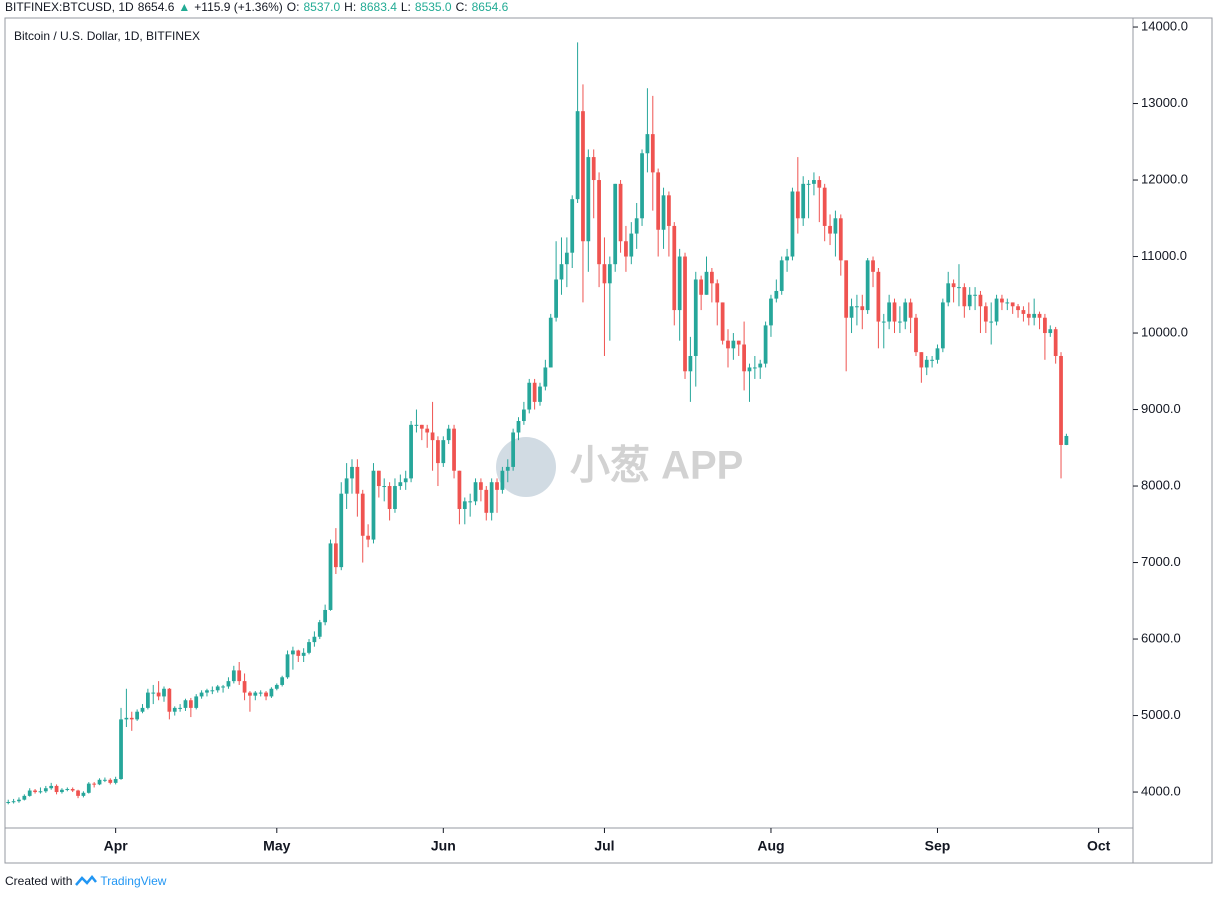  Describe the element at coordinates (1099, 846) in the screenshot. I see `x-tick-label: Oct` at that location.